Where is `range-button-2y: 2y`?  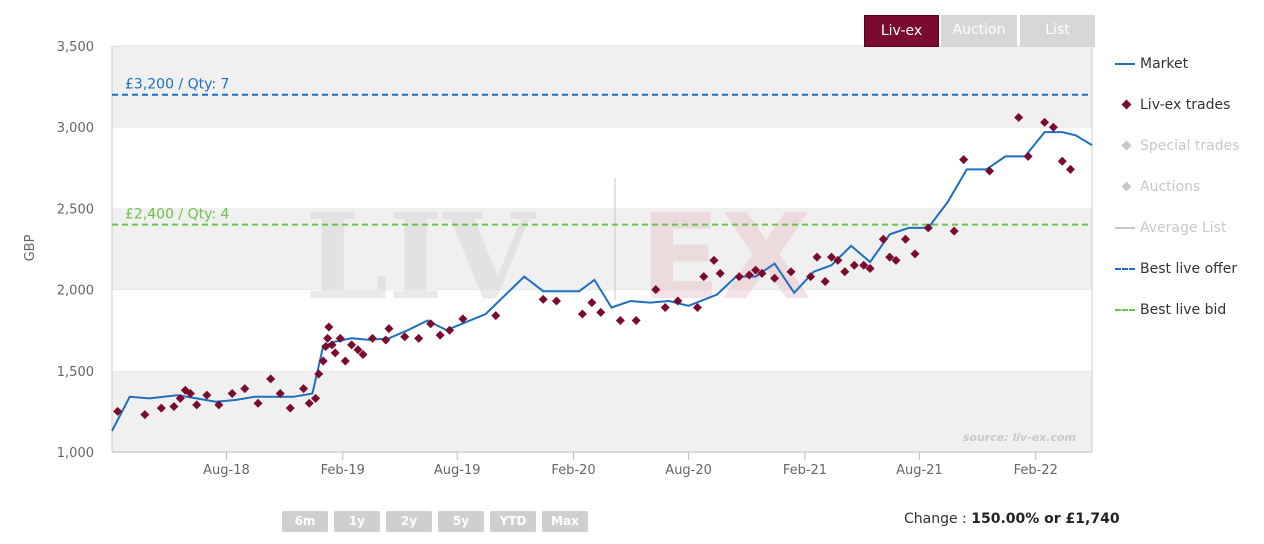 range-button-2y: 2y is located at coordinates (409, 521).